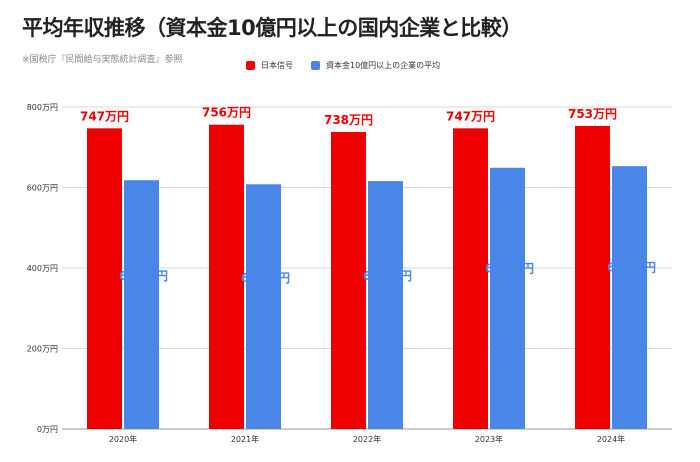 The image size is (700, 462). I want to click on y-tick-label: 0万円, so click(47, 429).